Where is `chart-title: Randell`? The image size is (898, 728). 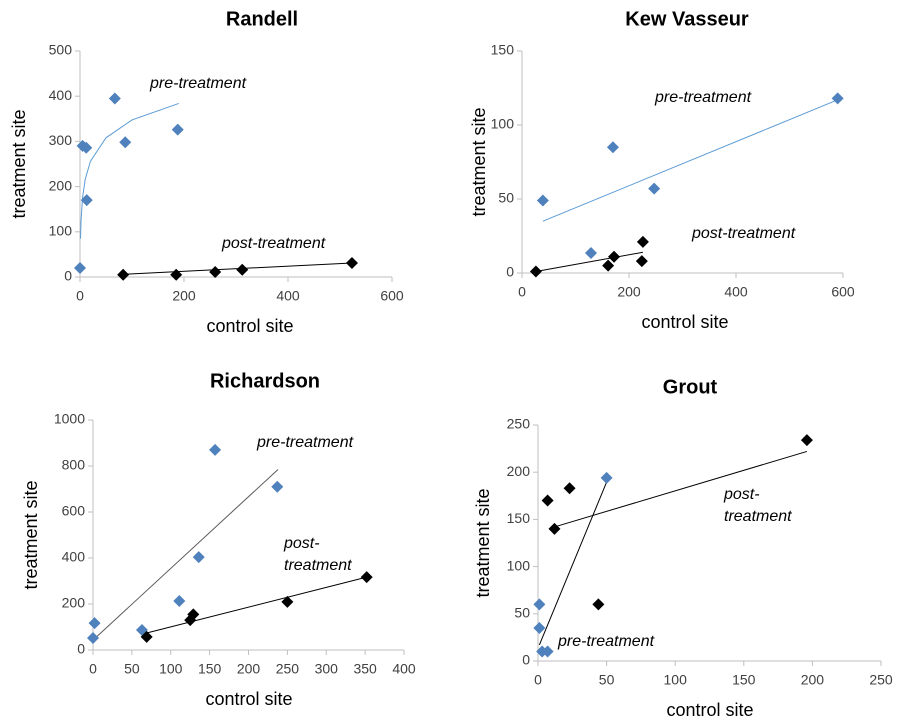
chart-title: Randell is located at coordinates (262, 19).